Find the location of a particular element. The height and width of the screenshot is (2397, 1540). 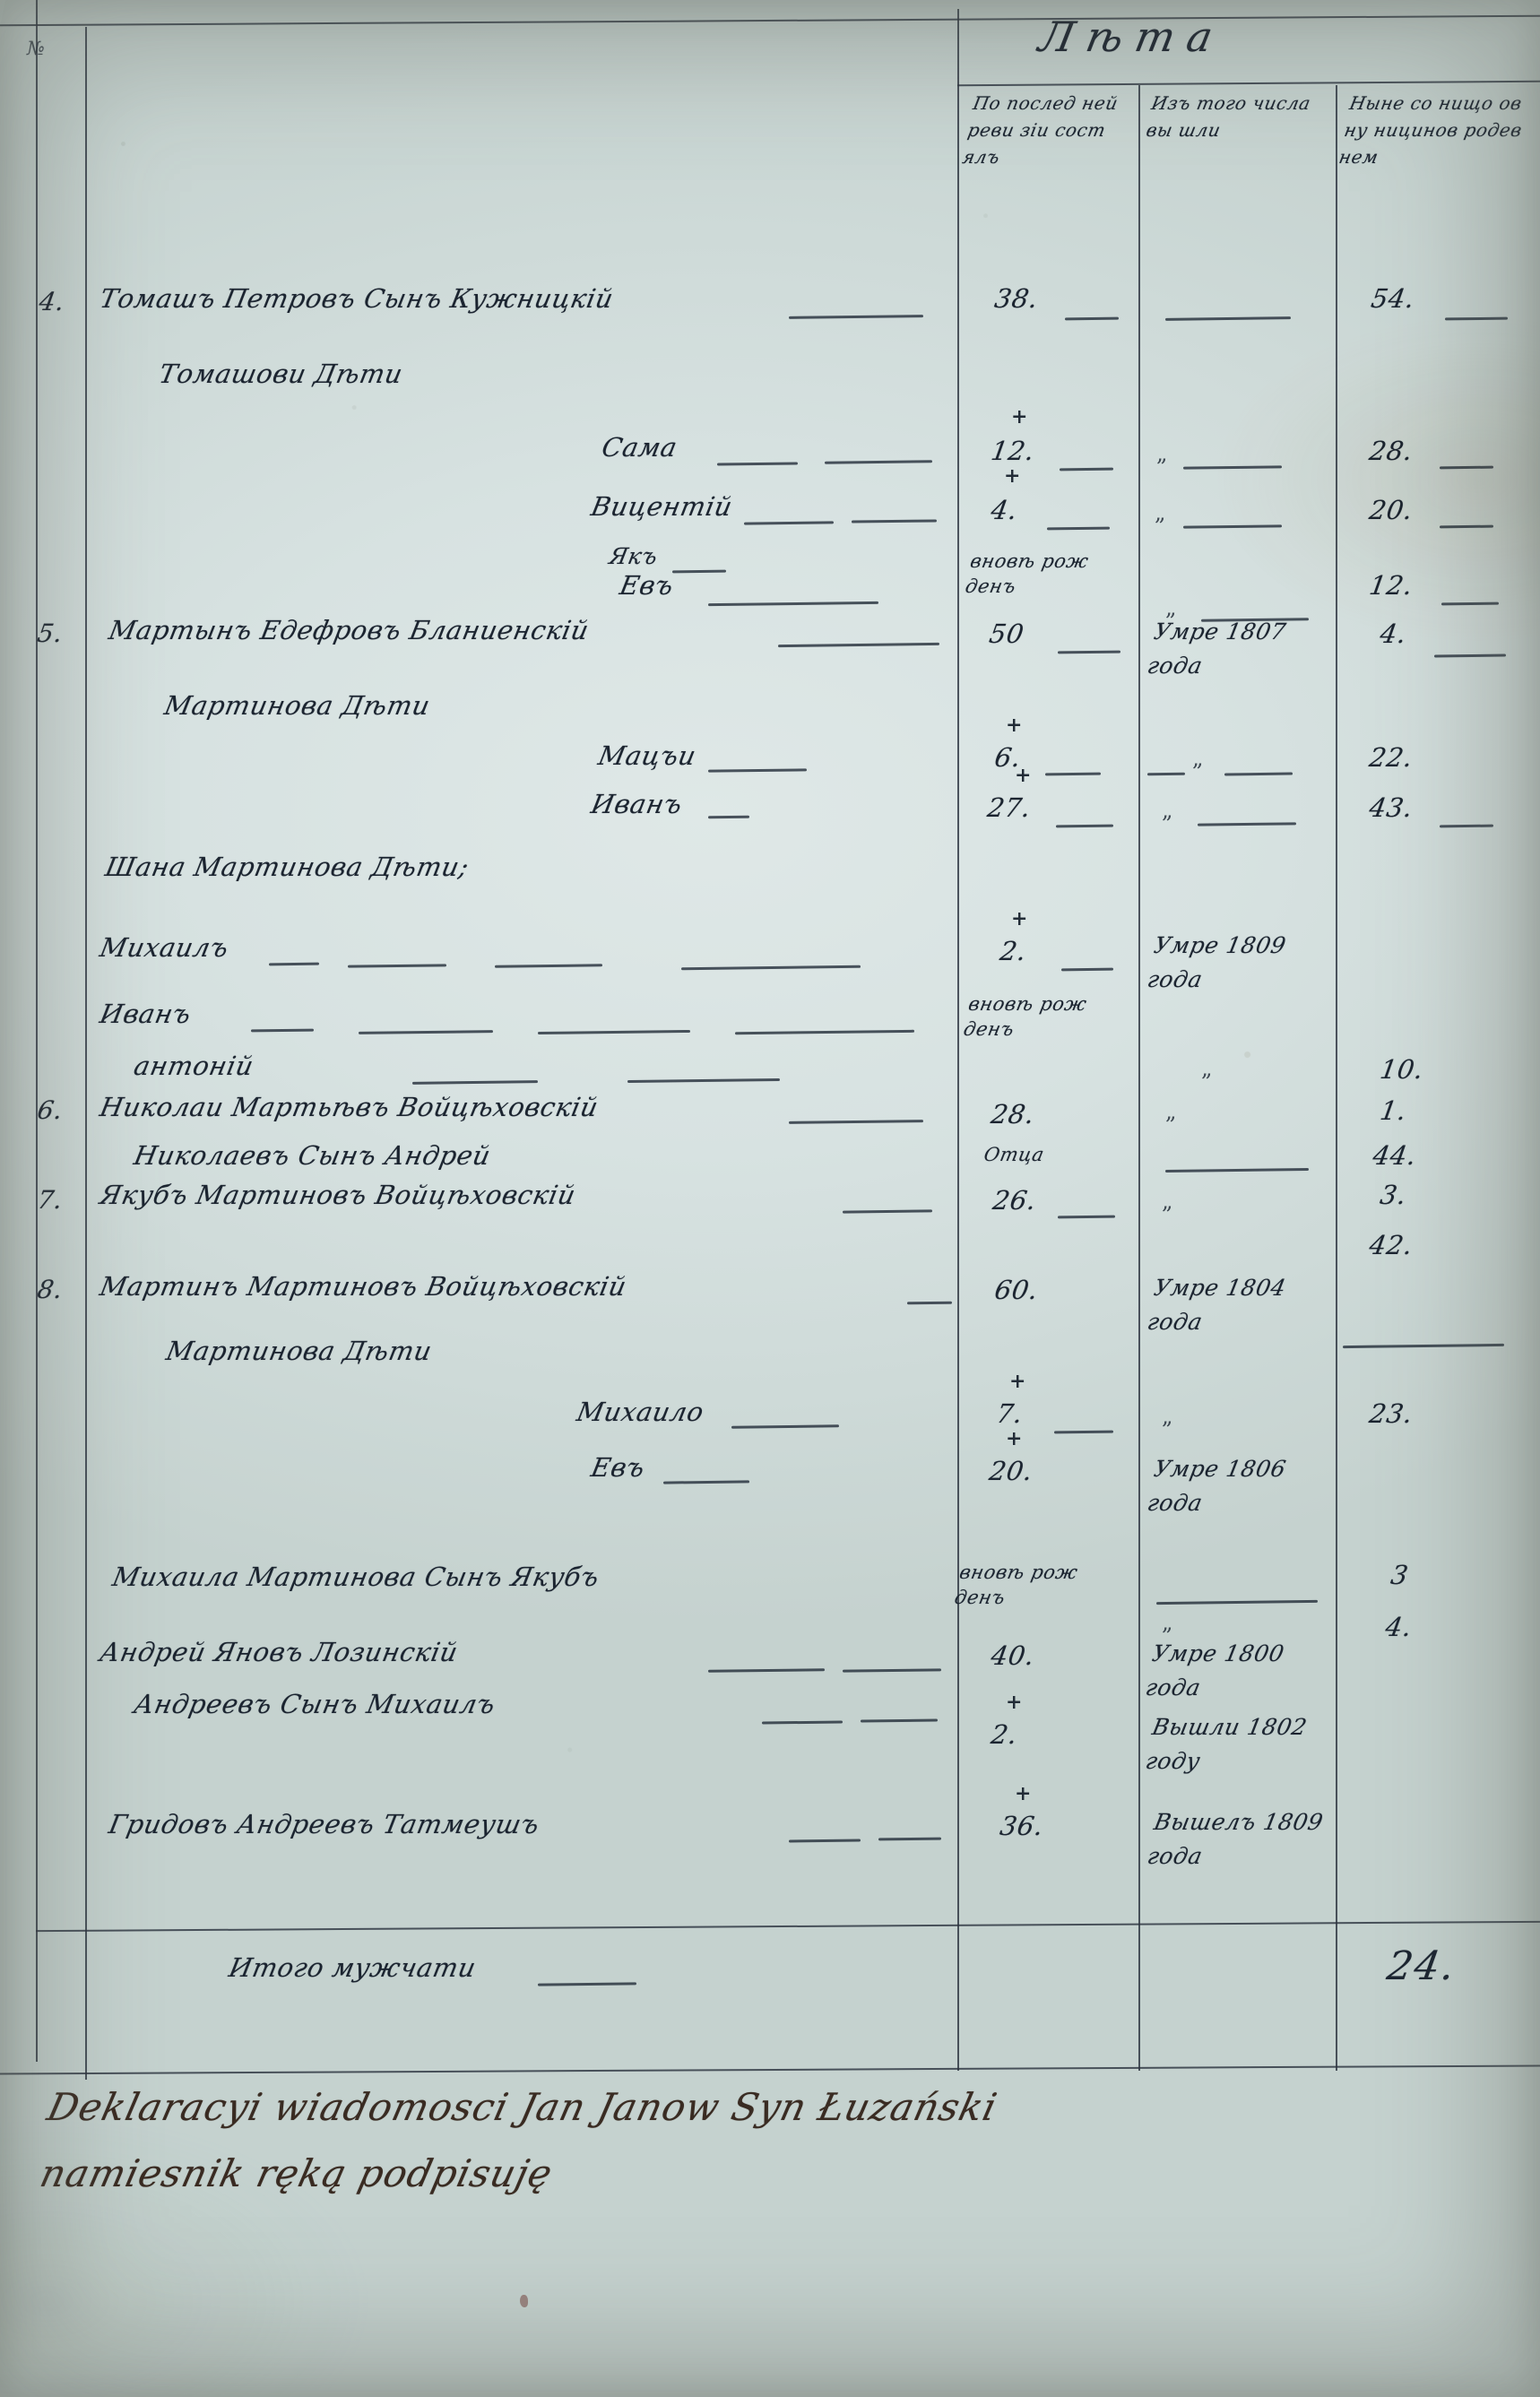

cell-now-present: 43. is located at coordinates (1391, 808).